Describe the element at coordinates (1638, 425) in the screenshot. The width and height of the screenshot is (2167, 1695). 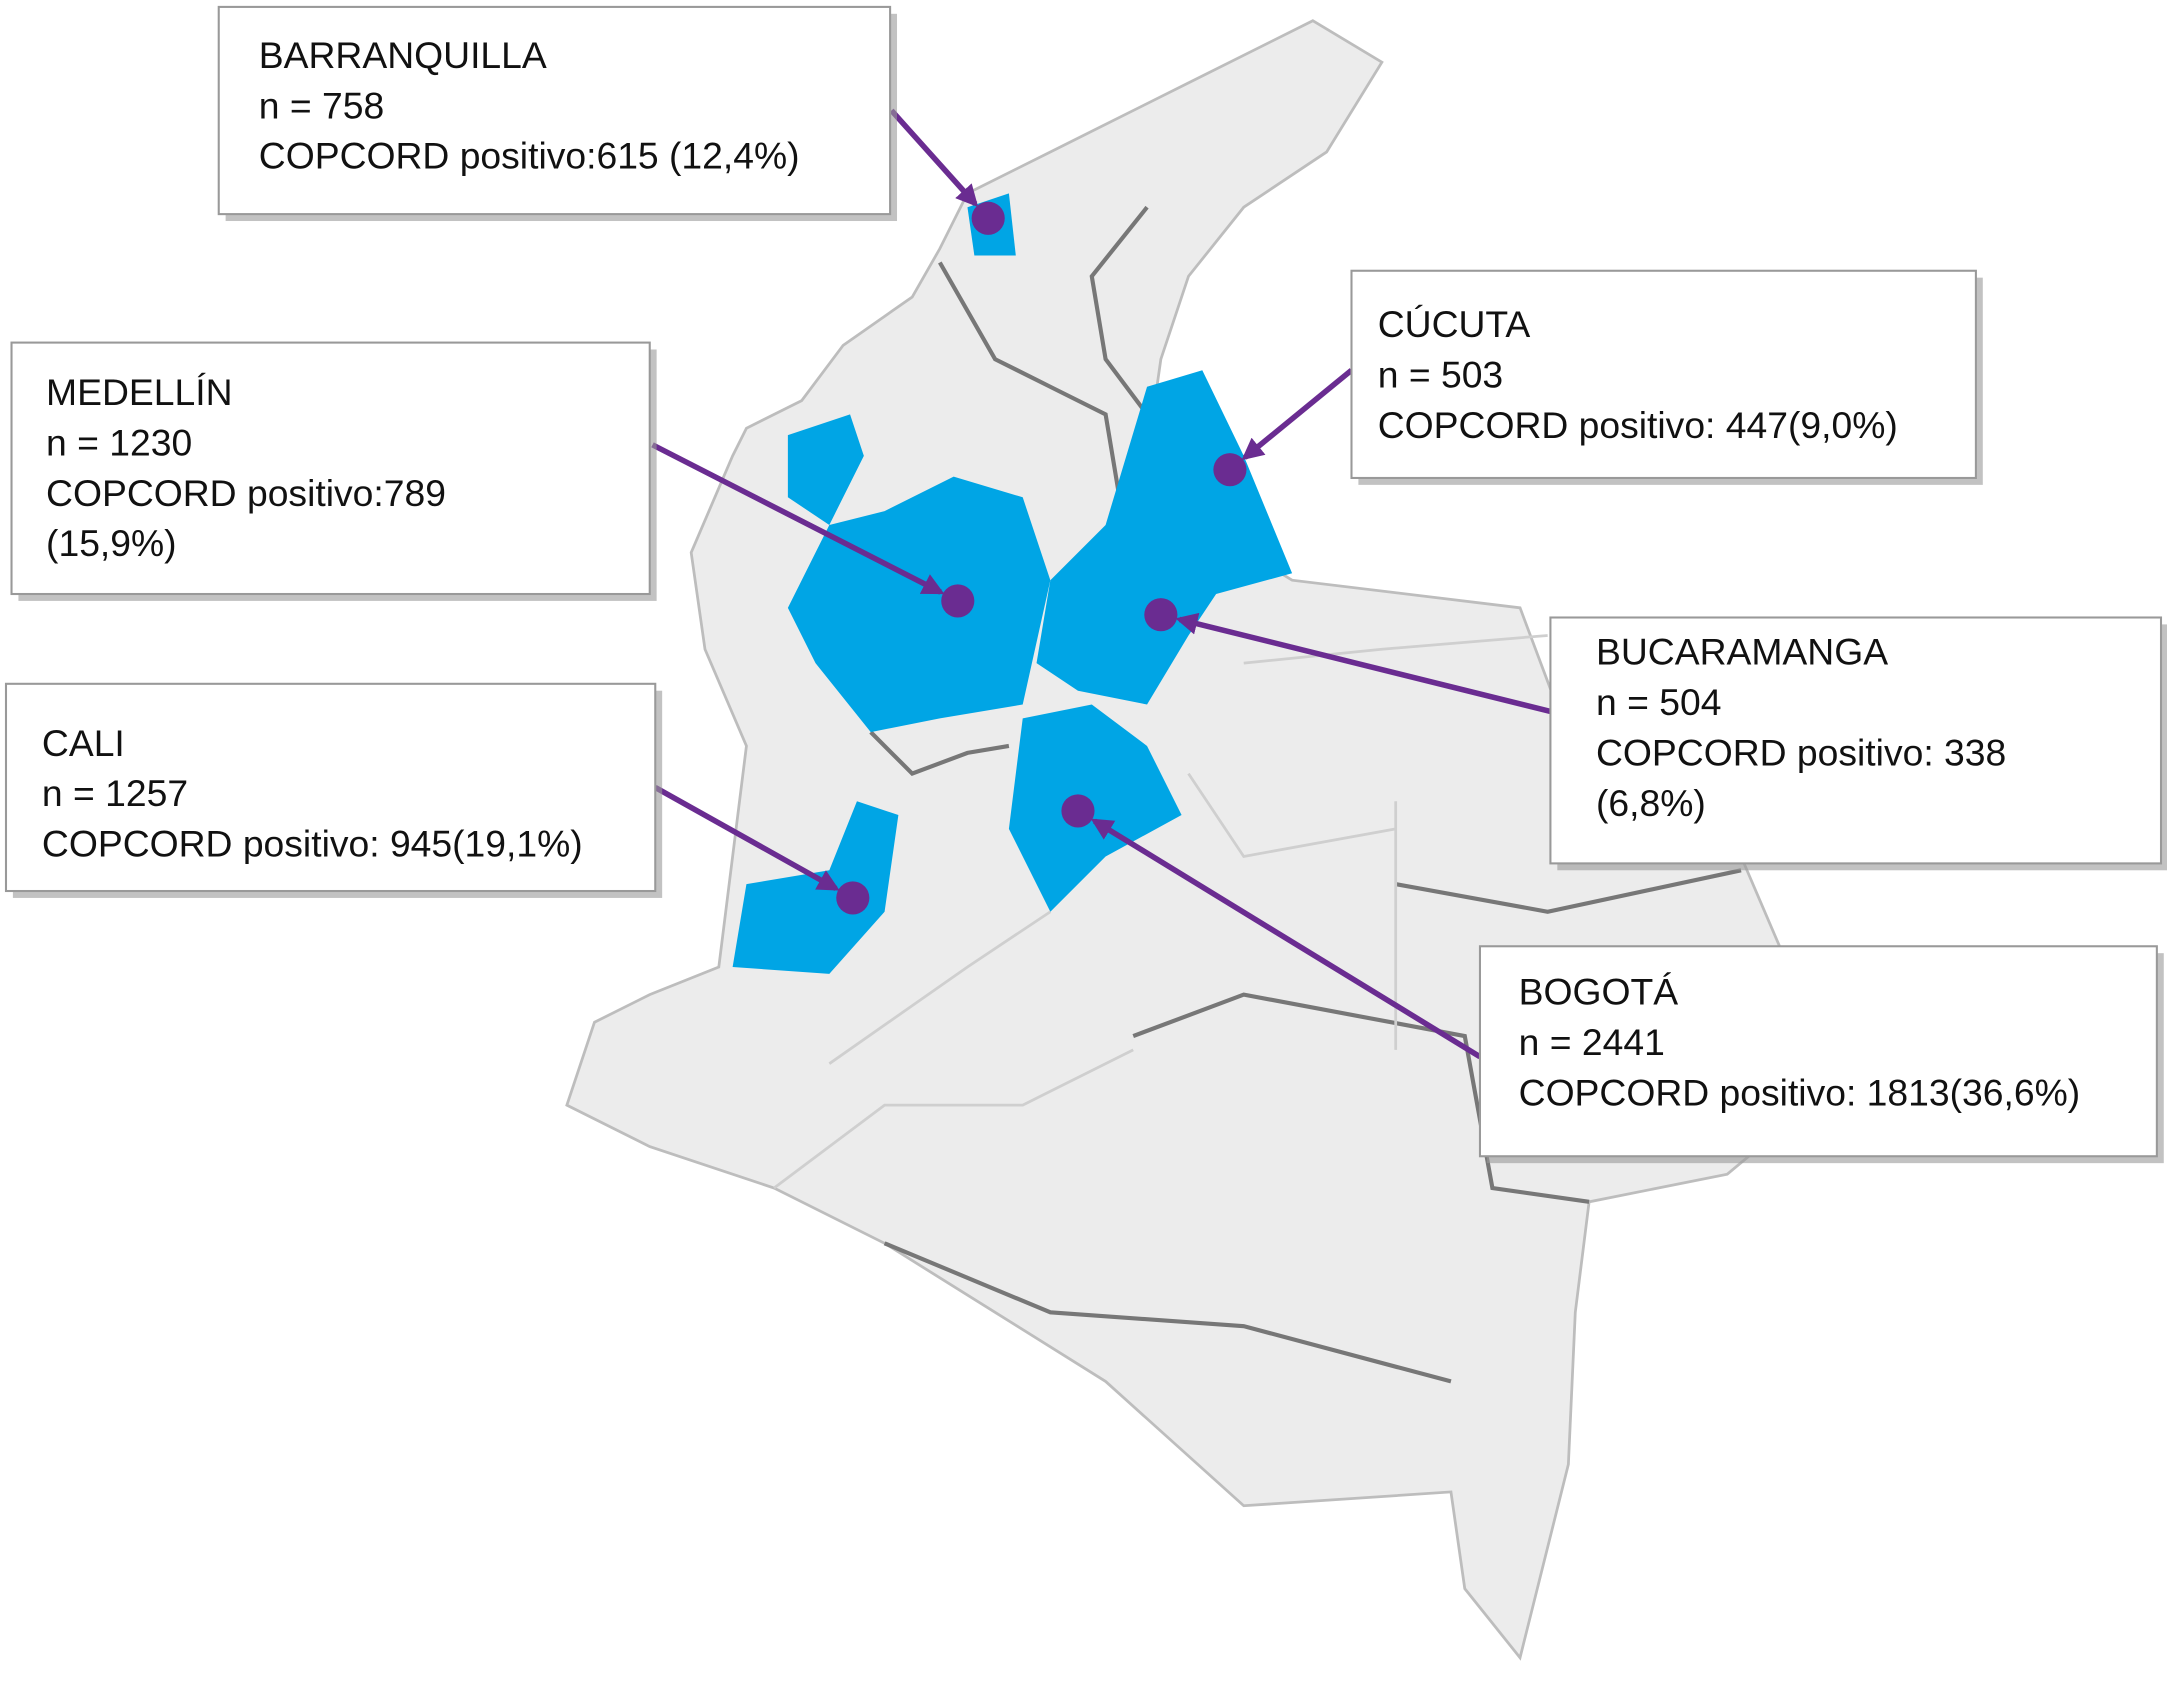
I see `callout-line: COPCORD positivo: 447(9,0%)` at that location.